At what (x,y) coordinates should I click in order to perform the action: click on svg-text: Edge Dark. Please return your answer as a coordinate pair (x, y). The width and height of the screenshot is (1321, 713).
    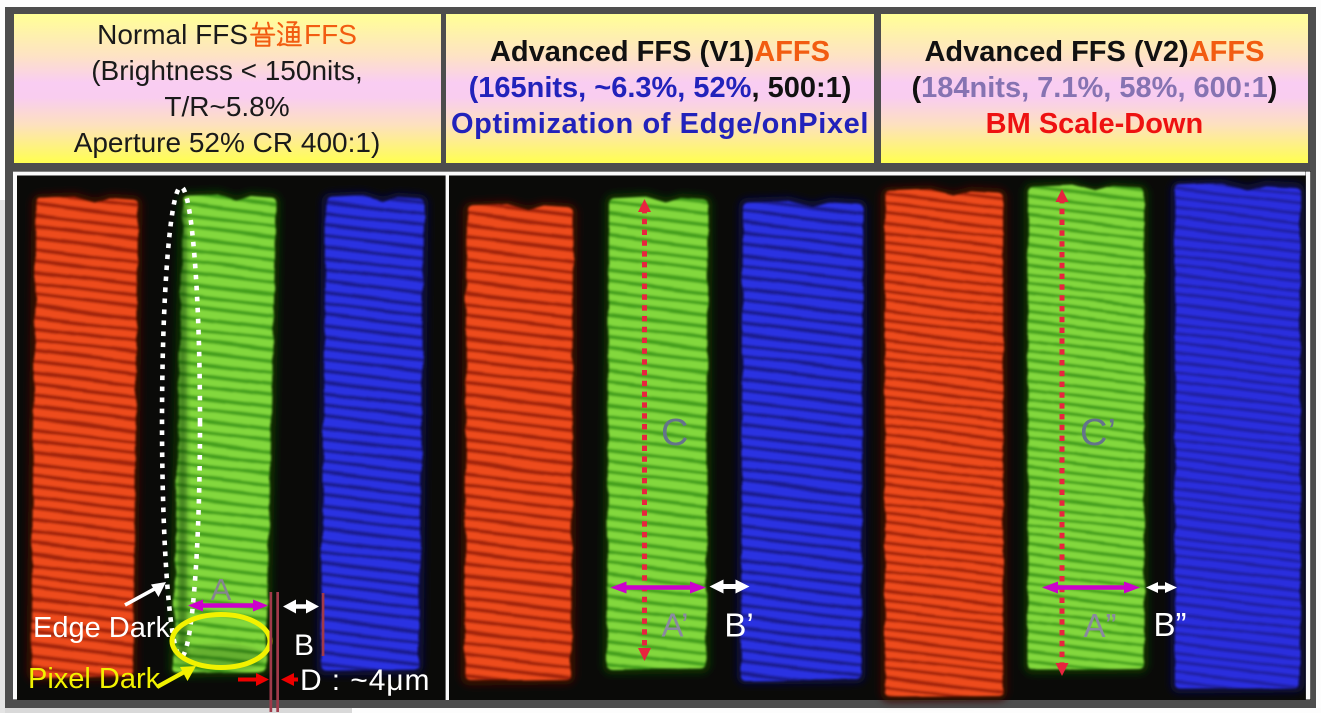
    Looking at the image, I should click on (102, 628).